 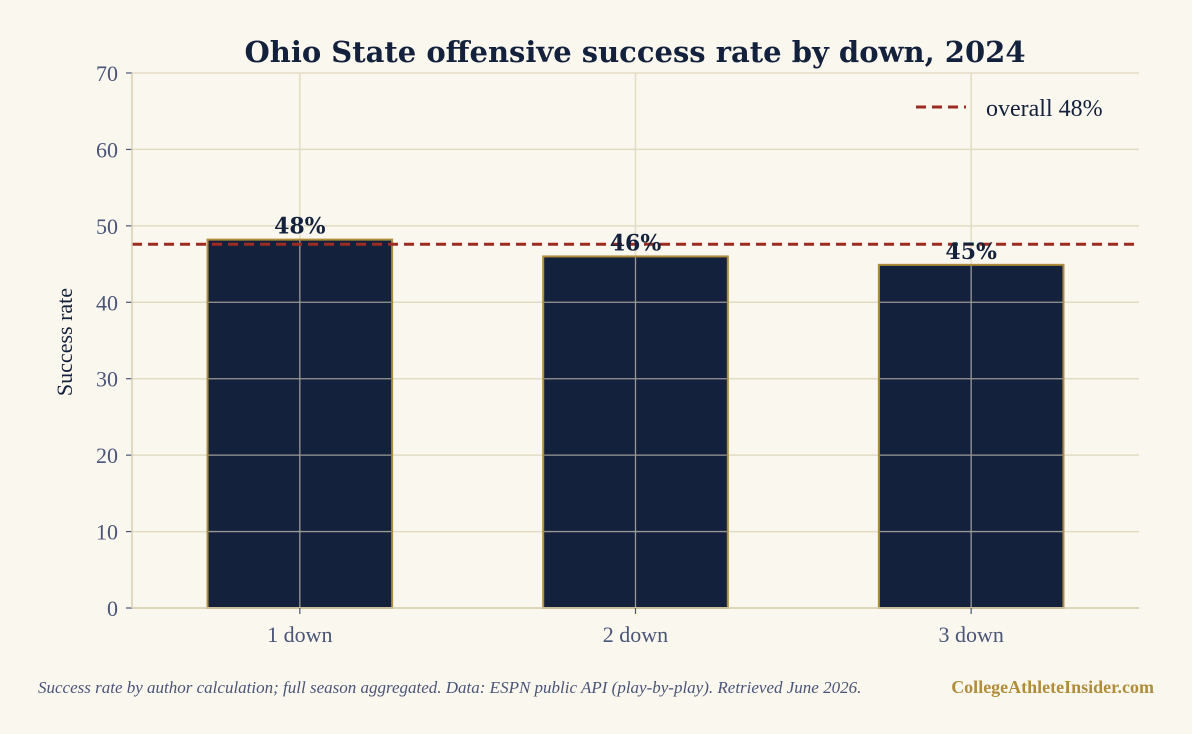 I want to click on bar-value-label: 46%, so click(x=636, y=243).